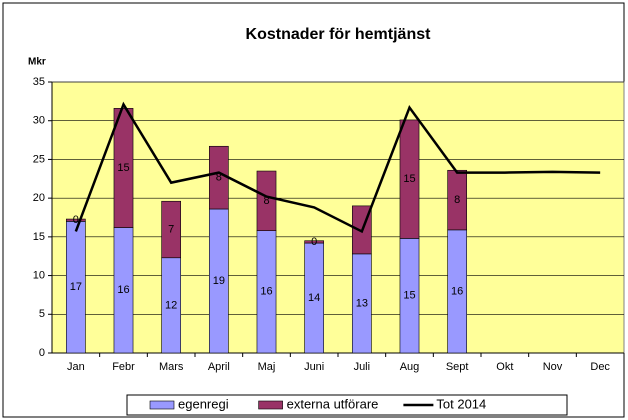  What do you see at coordinates (339, 34) in the screenshot?
I see `chart-title: Kostnader för hemtjänst` at bounding box center [339, 34].